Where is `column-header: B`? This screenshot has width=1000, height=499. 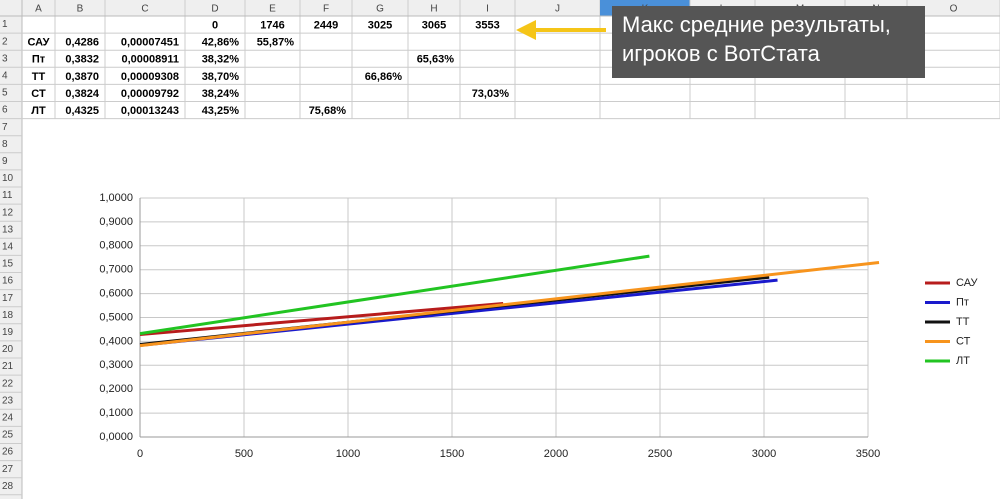
column-header: B is located at coordinates (80, 9).